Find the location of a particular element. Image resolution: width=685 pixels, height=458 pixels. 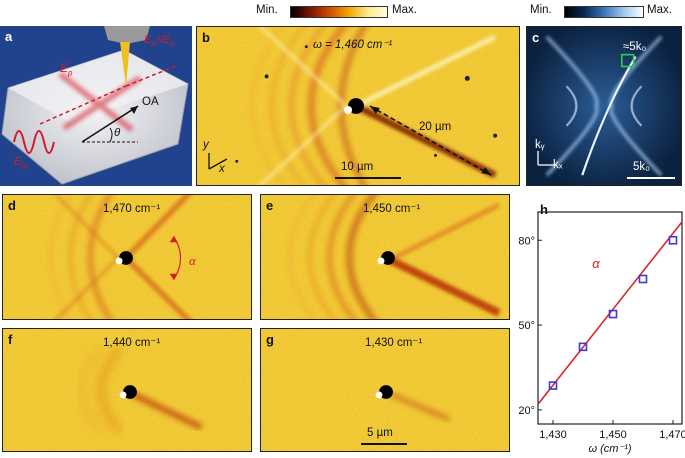

panel-f-near-field: f 1,440 cm⁻¹ is located at coordinates (127, 390).